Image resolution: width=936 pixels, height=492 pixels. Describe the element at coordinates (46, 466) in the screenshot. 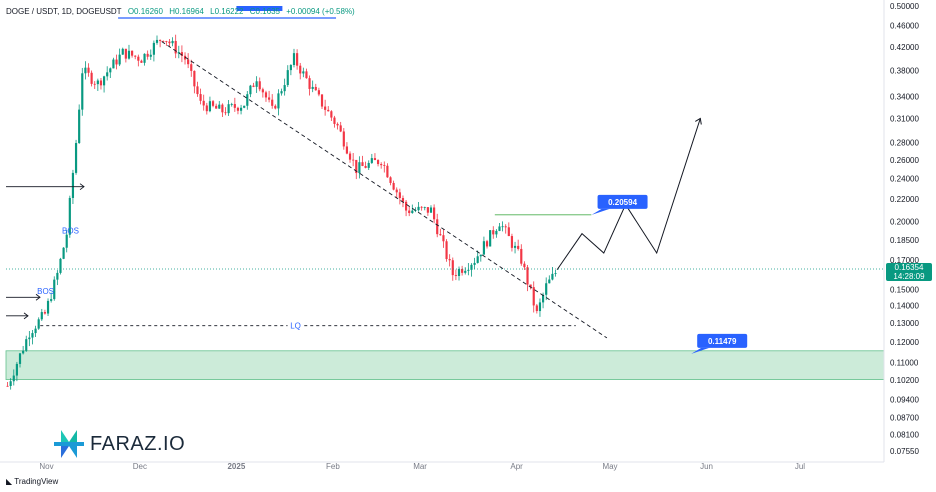

I see `time-tick-label: Nov` at that location.